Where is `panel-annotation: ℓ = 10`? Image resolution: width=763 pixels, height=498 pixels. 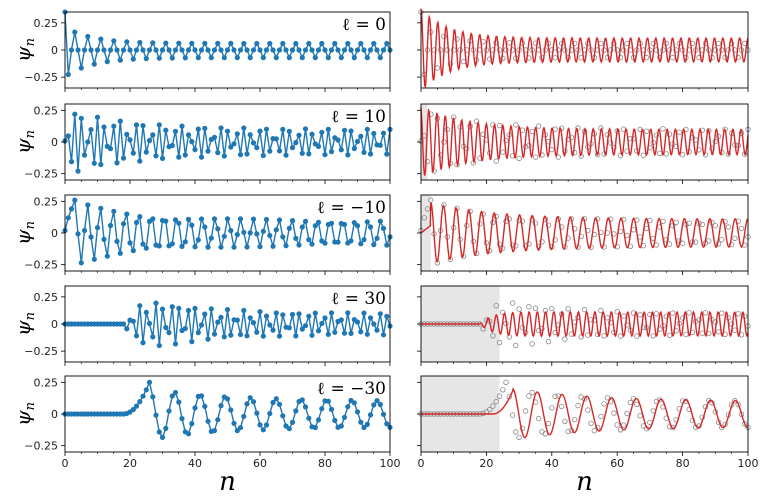 panel-annotation: ℓ = 10 is located at coordinates (358, 117).